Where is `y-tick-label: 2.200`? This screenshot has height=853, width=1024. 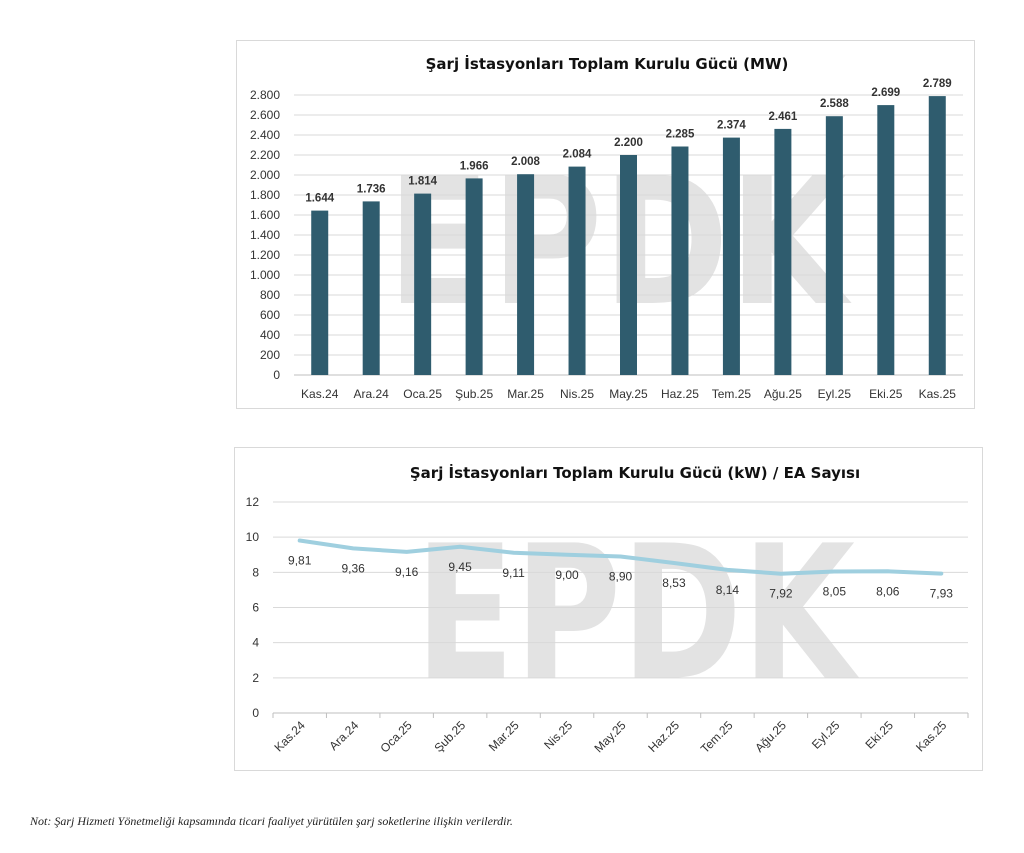 y-tick-label: 2.200 is located at coordinates (265, 155).